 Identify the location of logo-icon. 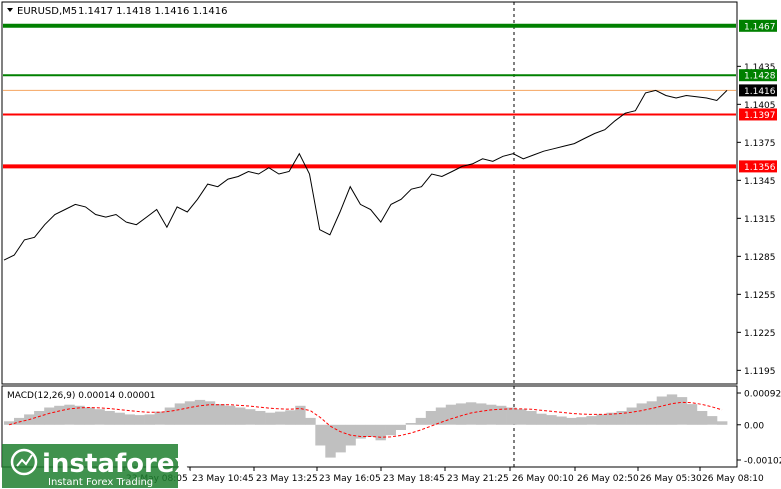
(24, 462).